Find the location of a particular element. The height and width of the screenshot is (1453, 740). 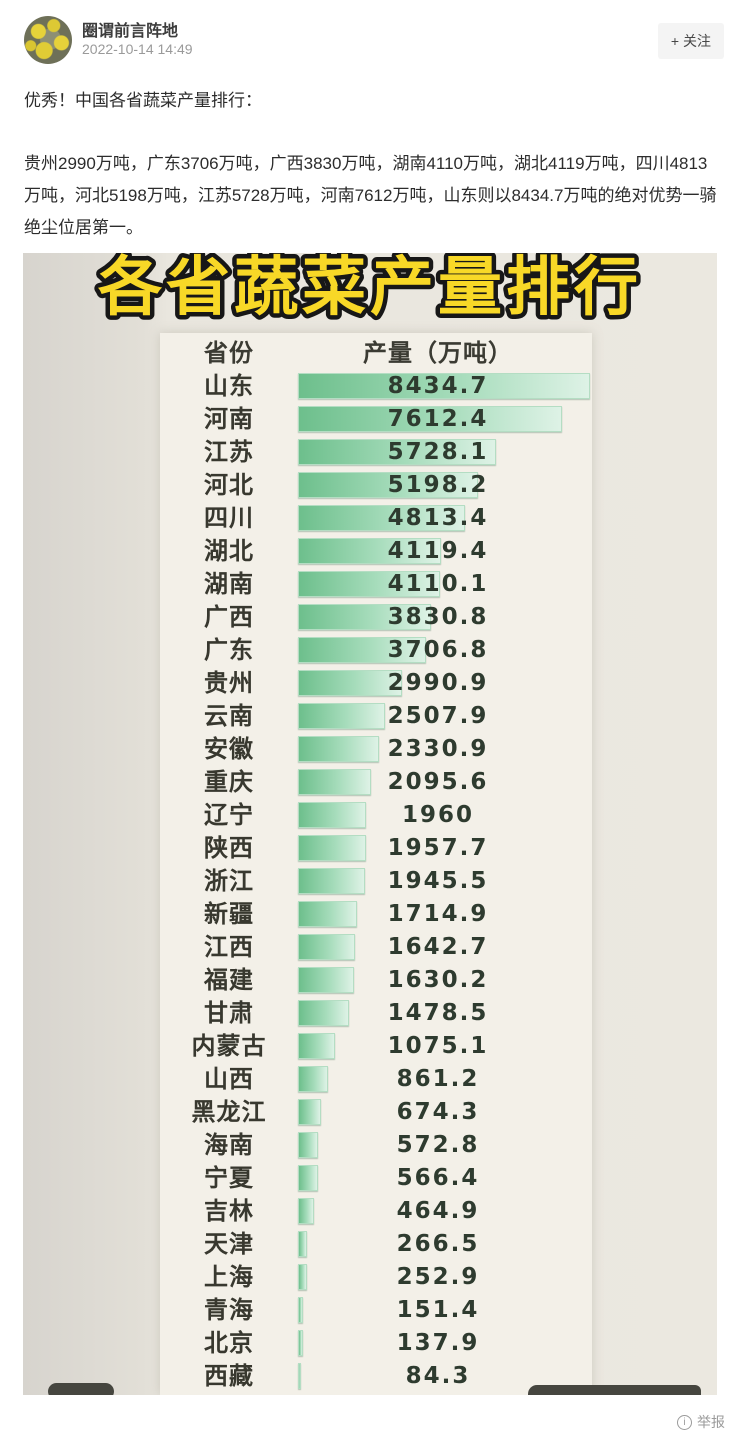

value-label: 151.4 is located at coordinates (438, 1310).